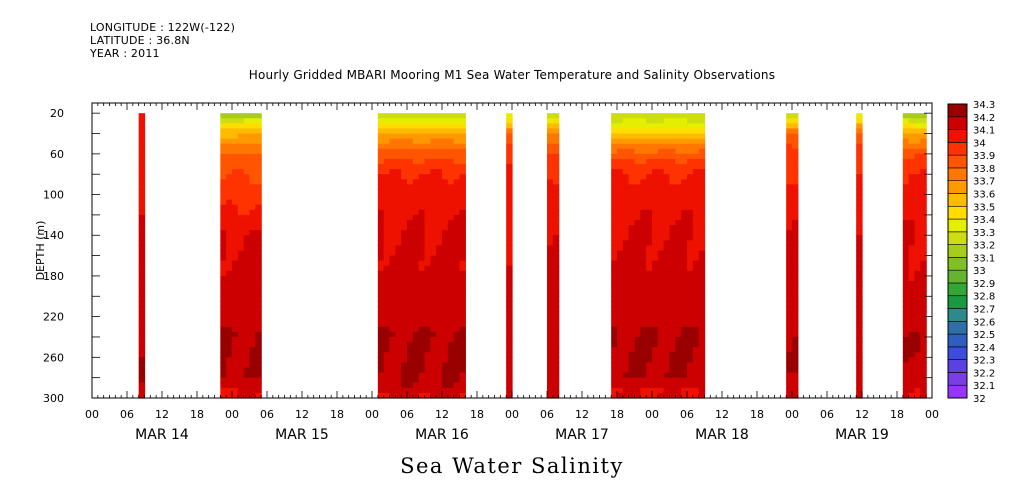 This screenshot has width=1009, height=504. I want to click on y-tick-label: 300, so click(53, 398).